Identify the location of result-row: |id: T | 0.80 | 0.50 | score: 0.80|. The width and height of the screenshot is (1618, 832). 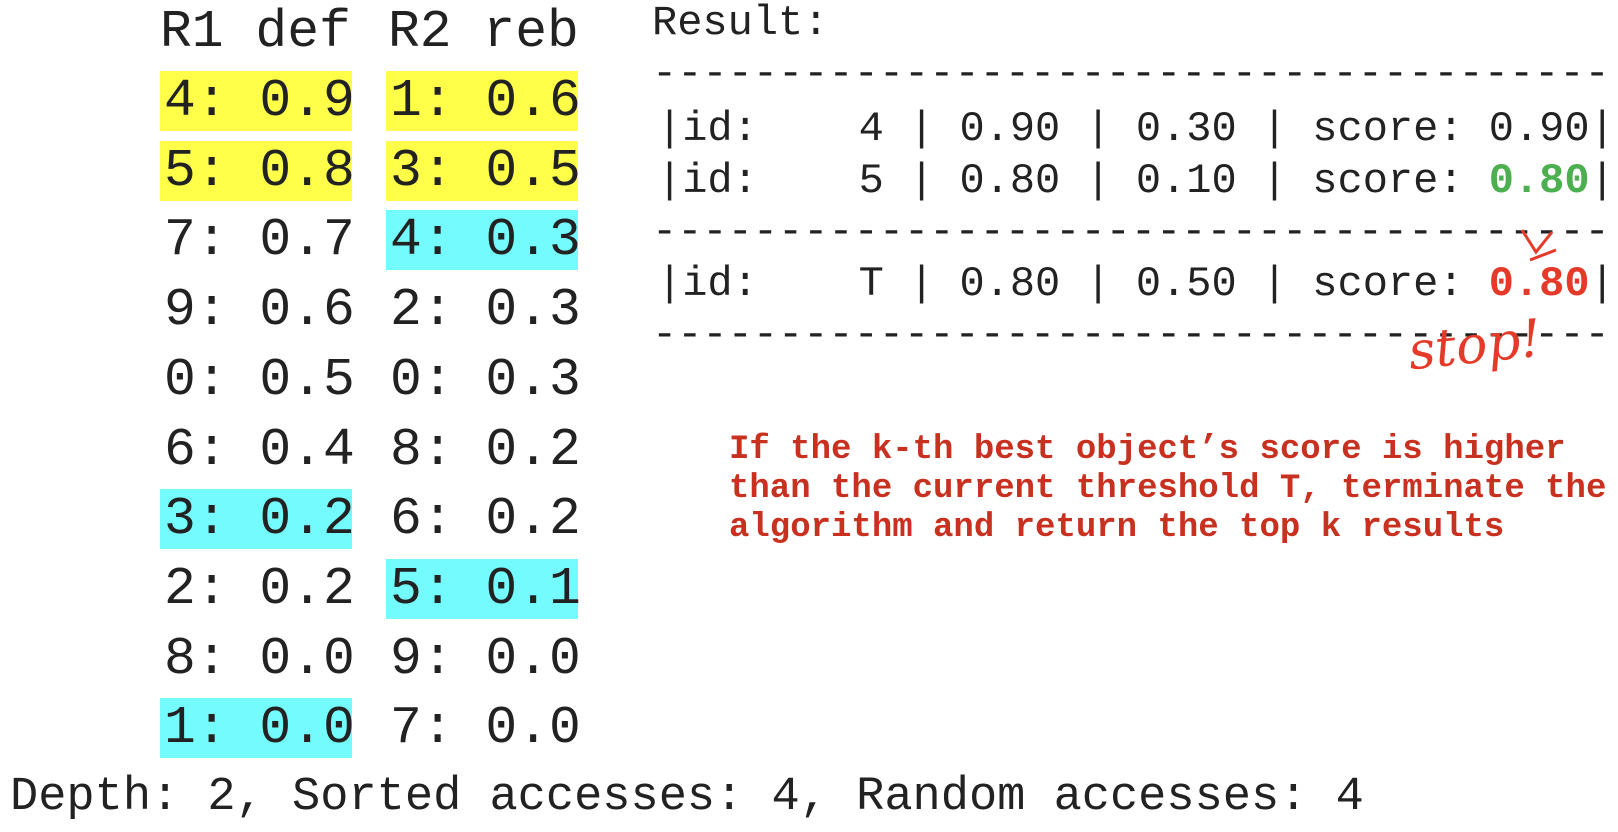
(1136, 284).